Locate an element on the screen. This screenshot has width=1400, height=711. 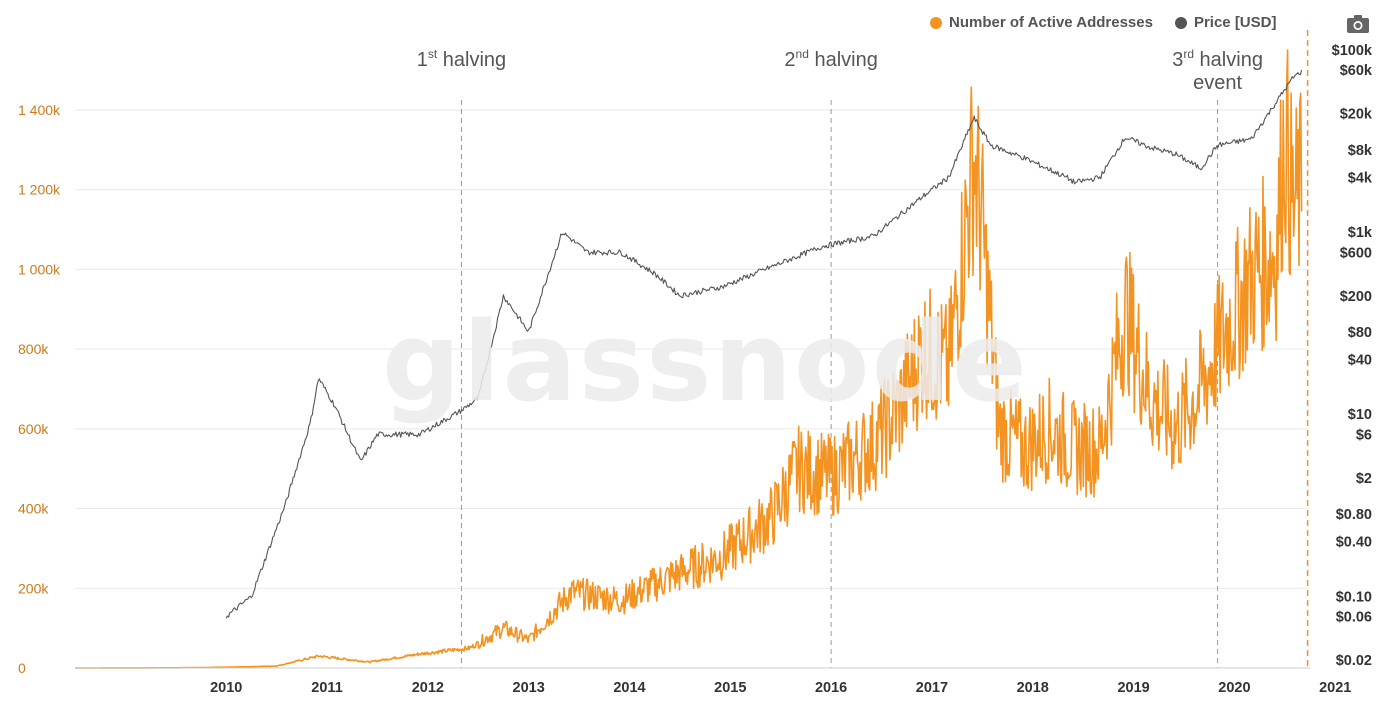
y-left-tick-label: 0 is located at coordinates (22, 668).